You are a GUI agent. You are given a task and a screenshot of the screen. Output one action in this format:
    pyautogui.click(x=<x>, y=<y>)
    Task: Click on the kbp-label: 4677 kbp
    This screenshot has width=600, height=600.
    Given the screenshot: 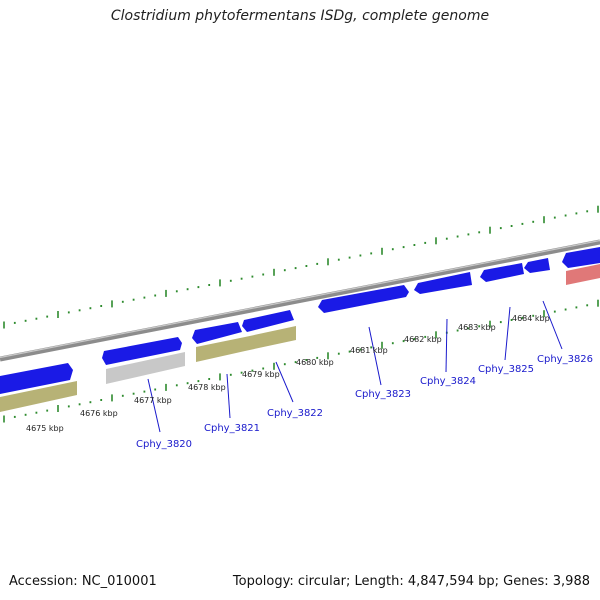 What is the action you would take?
    pyautogui.click(x=153, y=400)
    